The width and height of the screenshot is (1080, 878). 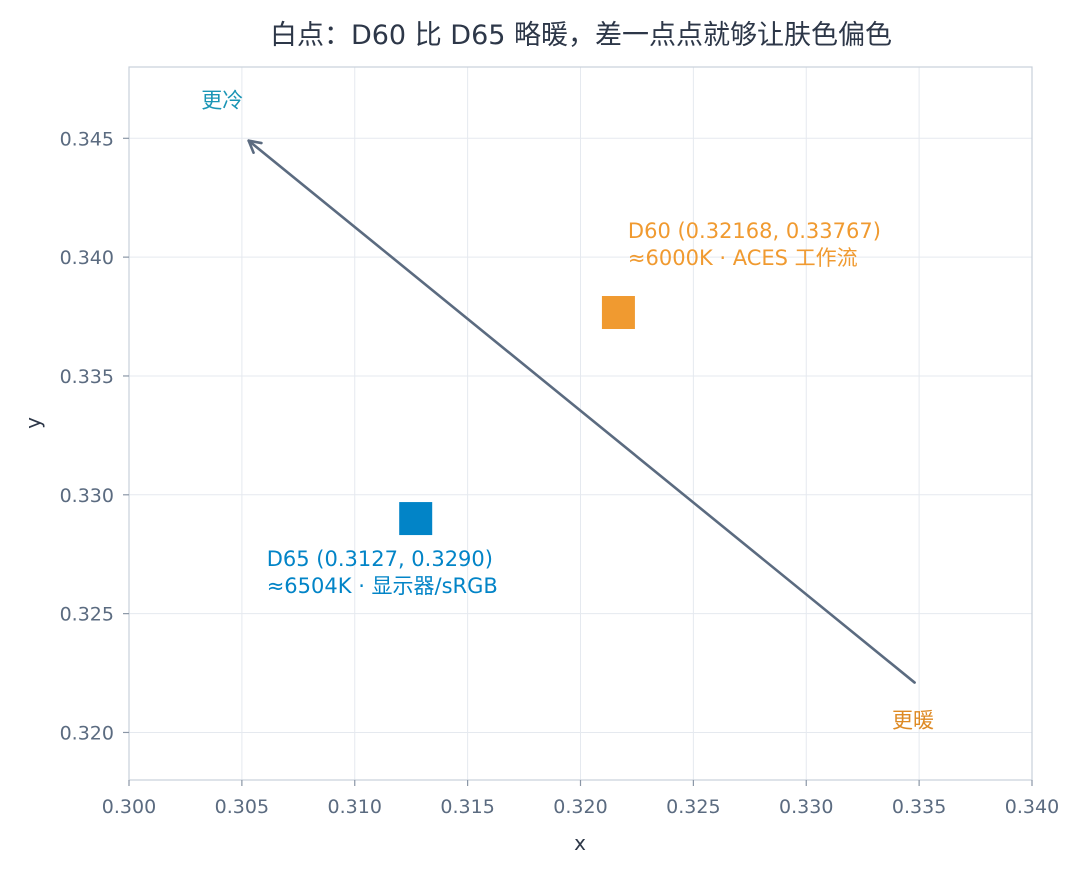 What do you see at coordinates (242, 807) in the screenshot?
I see `x-tick-label: 0.305` at bounding box center [242, 807].